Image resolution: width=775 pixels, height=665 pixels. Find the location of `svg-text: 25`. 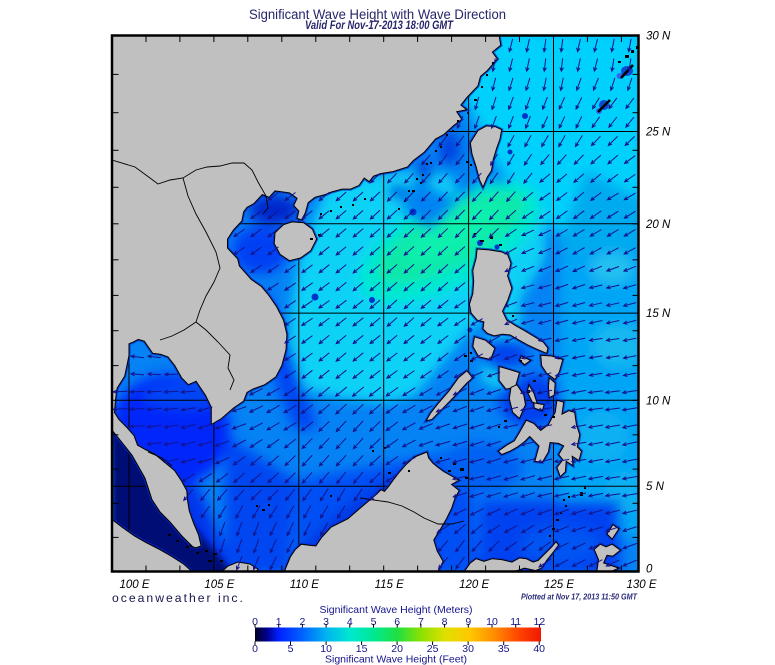

svg-text: 25 is located at coordinates (433, 649).